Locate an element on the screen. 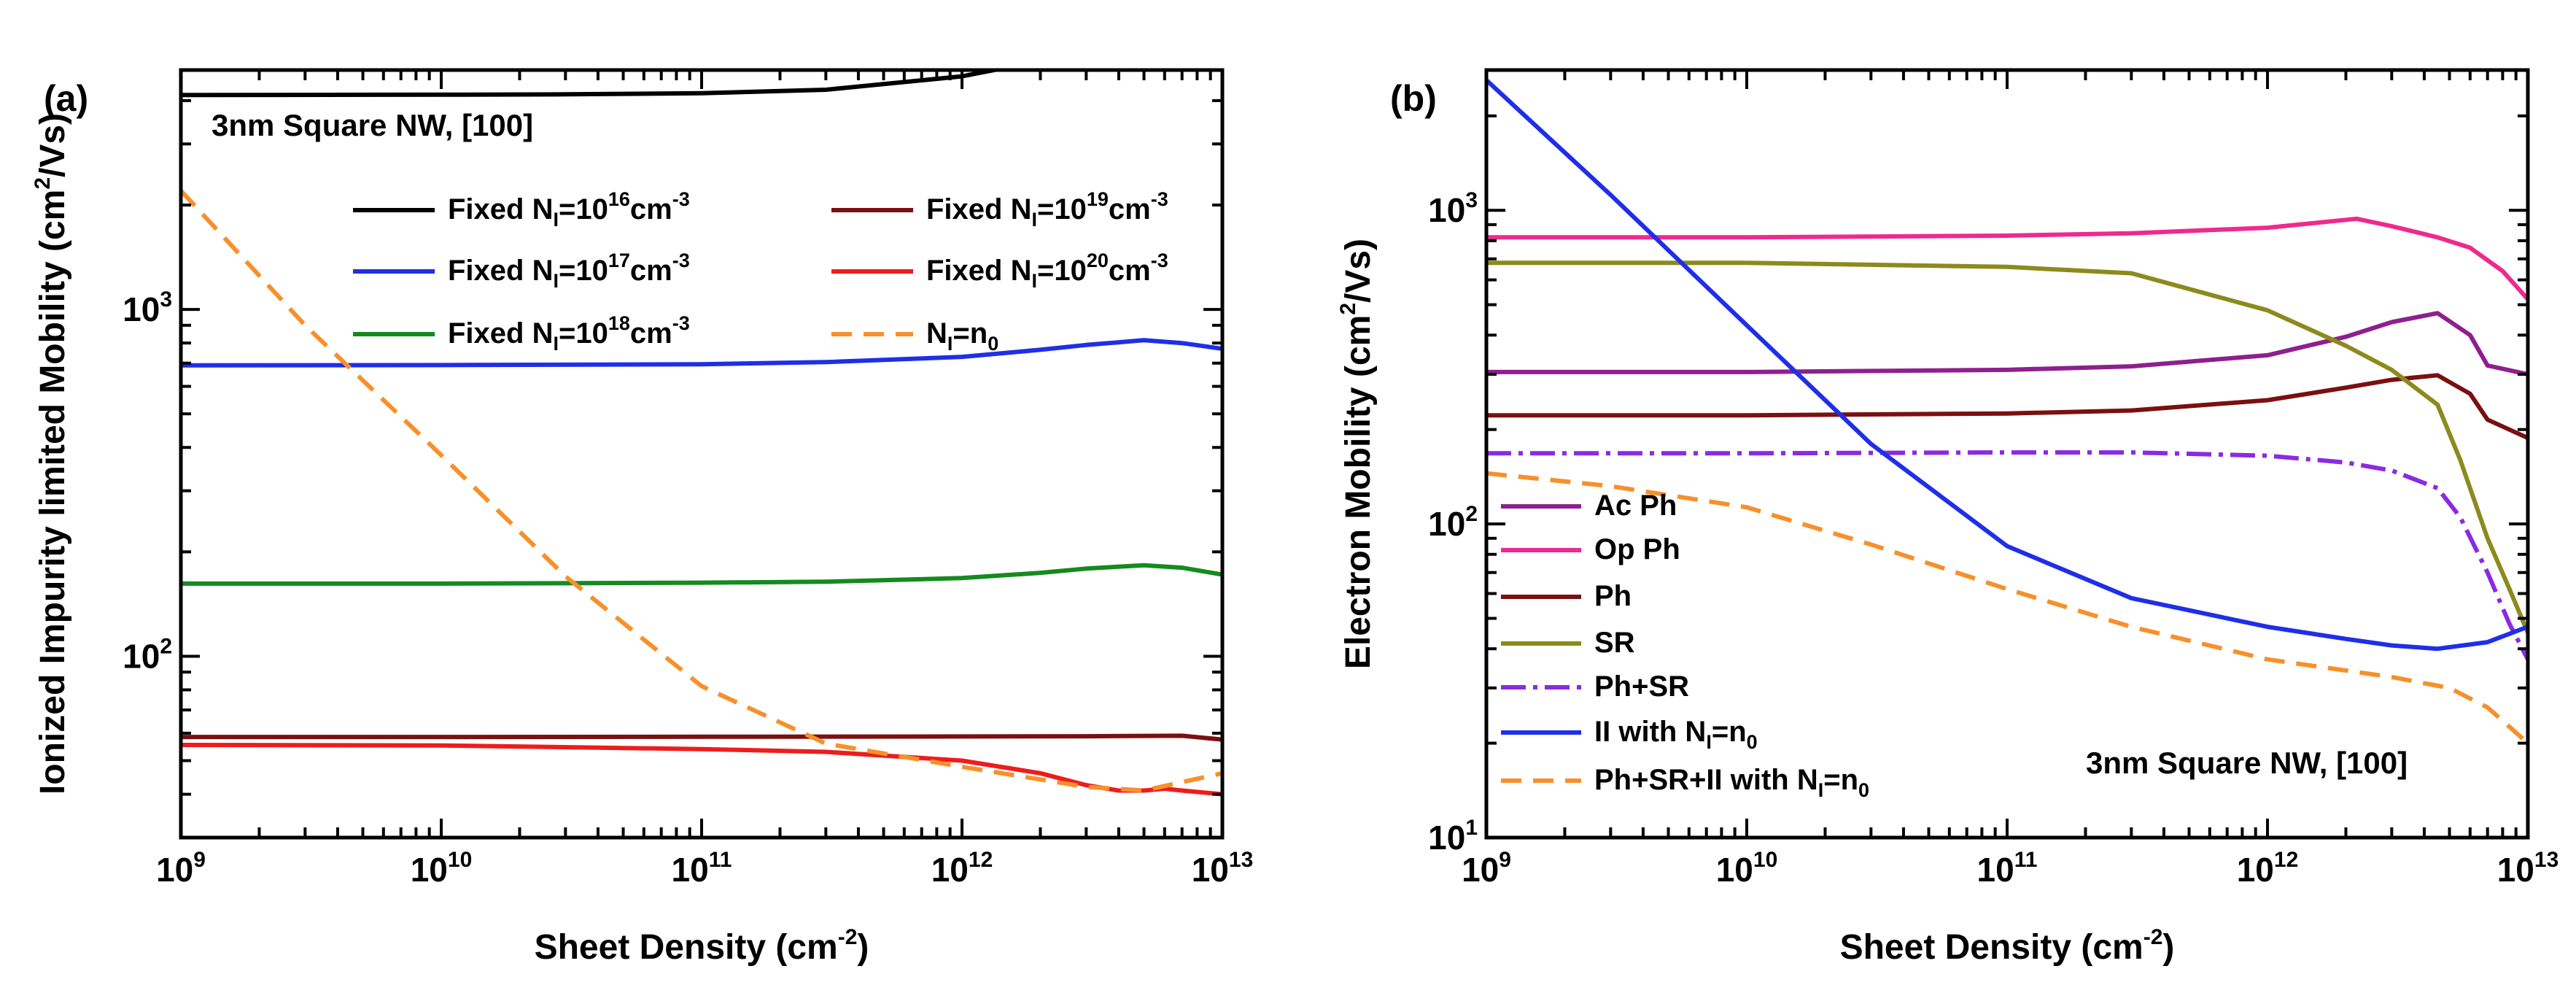  legend-label: Fixed NI=1020cm-3 is located at coordinates (1047, 271).